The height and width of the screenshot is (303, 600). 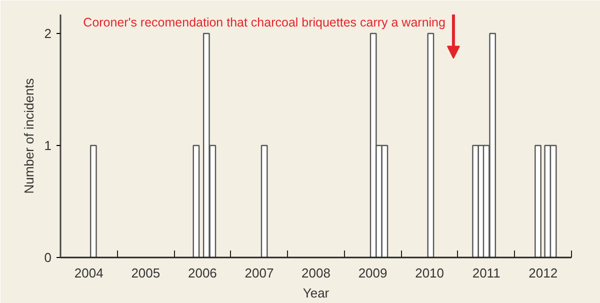 I want to click on x-tick-label: 2010, so click(x=429, y=273).